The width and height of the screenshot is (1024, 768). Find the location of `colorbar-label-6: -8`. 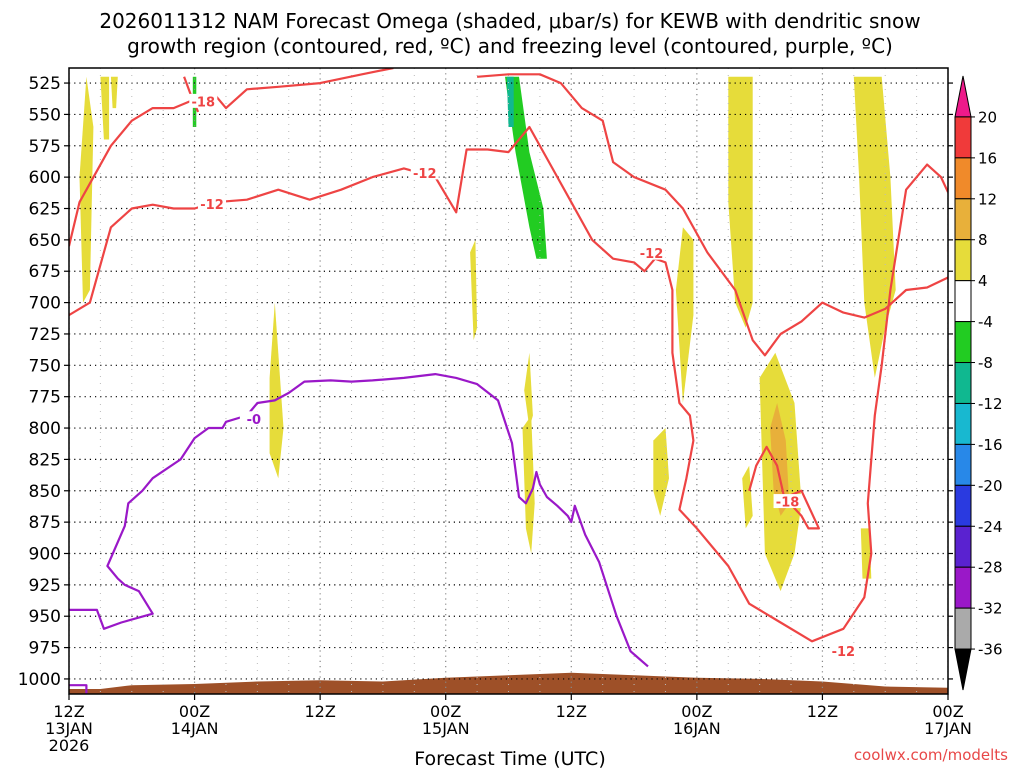

colorbar-label-6: -8 is located at coordinates (985, 363).